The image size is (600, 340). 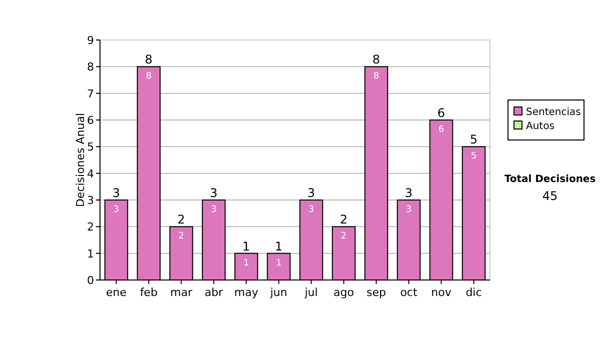 What do you see at coordinates (553, 112) in the screenshot?
I see `legend-label: Sentencias` at bounding box center [553, 112].